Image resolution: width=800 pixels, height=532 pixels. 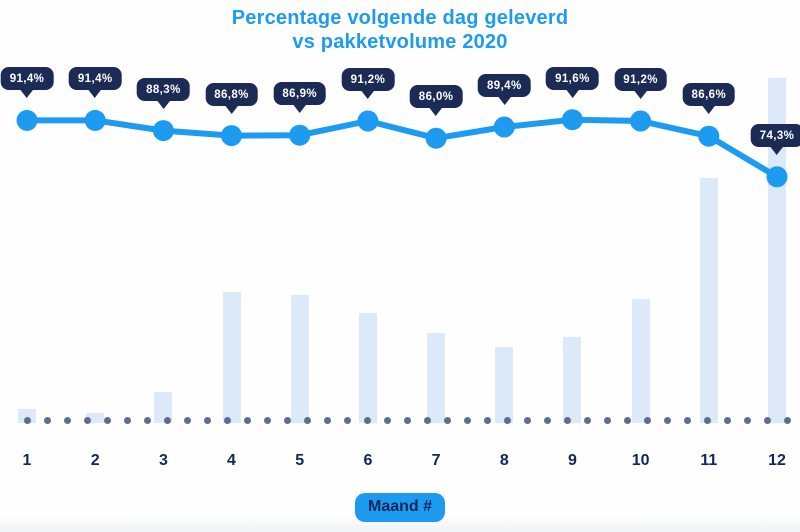 What do you see at coordinates (163, 460) in the screenshot?
I see `x-axis-label-month-3: 3` at bounding box center [163, 460].